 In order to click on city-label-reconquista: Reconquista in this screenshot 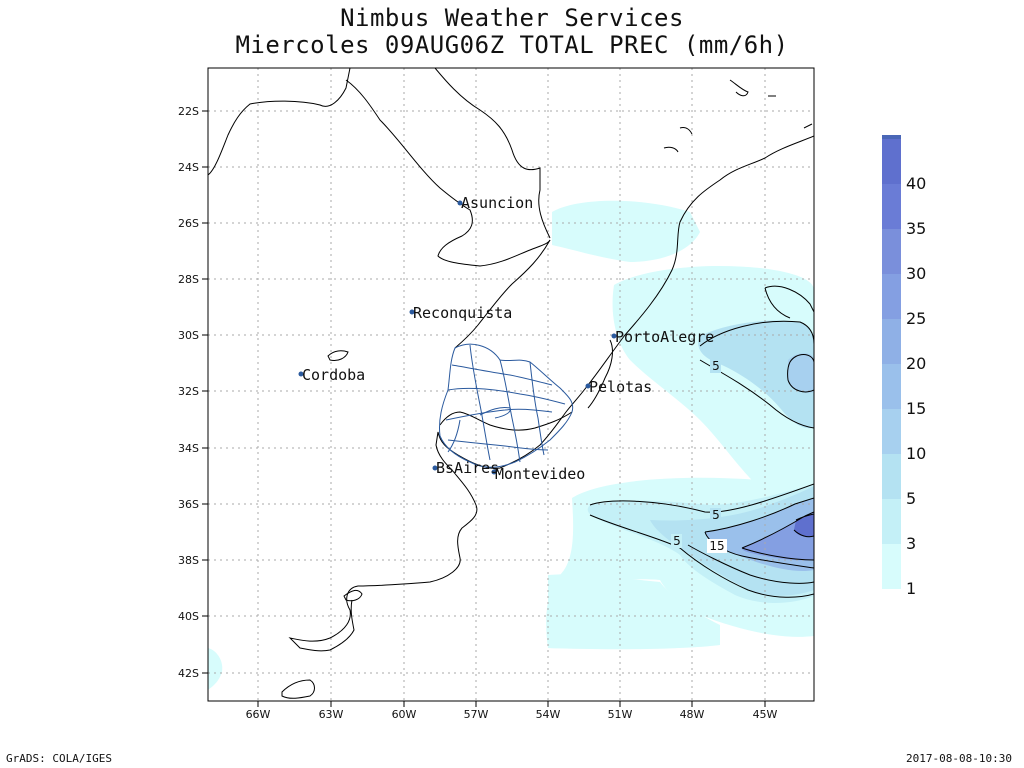, I will do `click(462, 313)`.